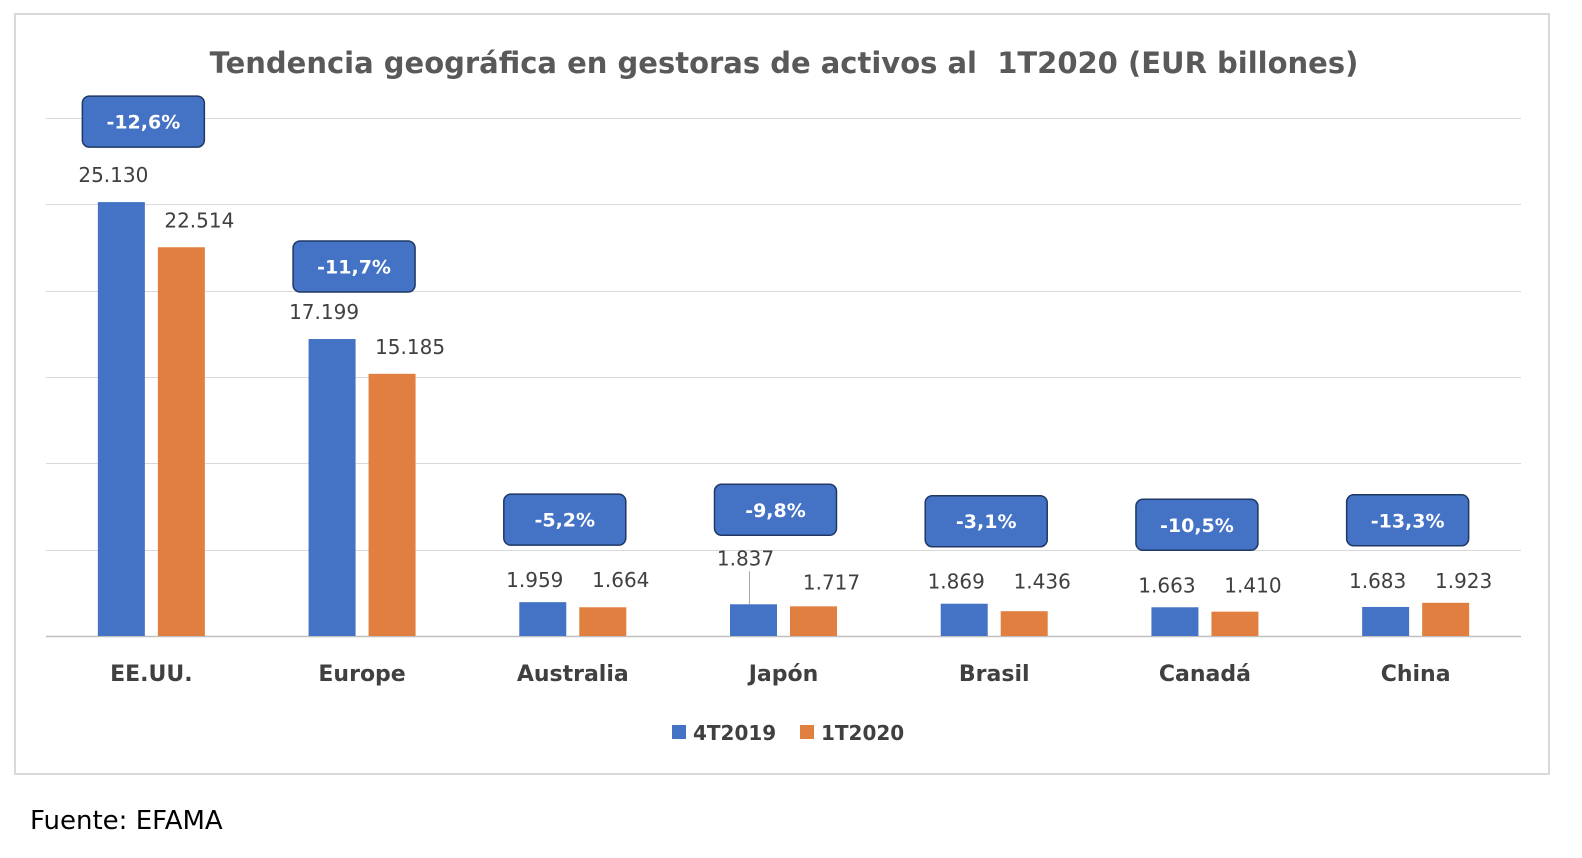 Image resolution: width=1582 pixels, height=858 pixels. Describe the element at coordinates (1446, 619) in the screenshot. I see `bar-1T2020-China` at that location.